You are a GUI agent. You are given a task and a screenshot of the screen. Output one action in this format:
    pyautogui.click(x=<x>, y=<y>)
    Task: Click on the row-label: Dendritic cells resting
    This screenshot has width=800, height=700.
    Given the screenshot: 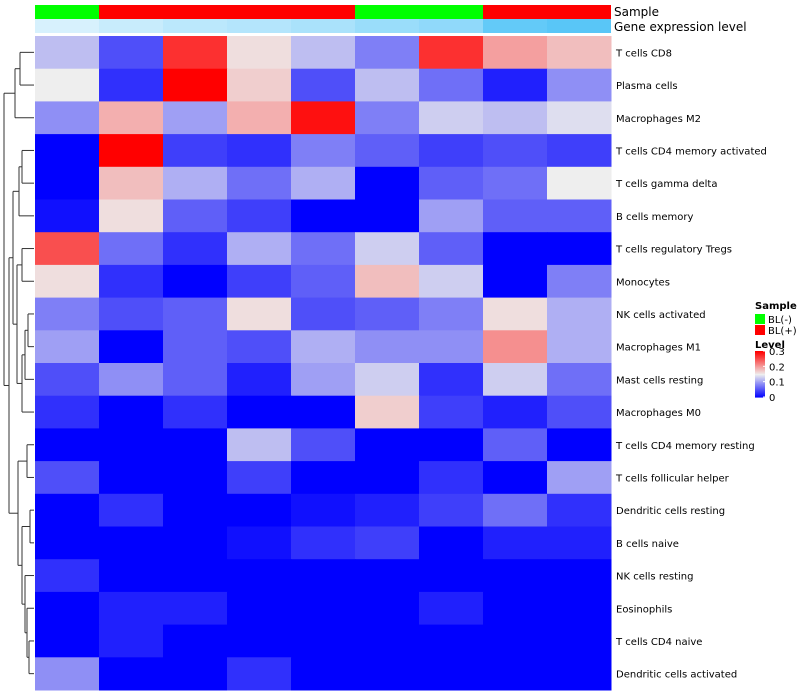 What is the action you would take?
    pyautogui.click(x=670, y=511)
    